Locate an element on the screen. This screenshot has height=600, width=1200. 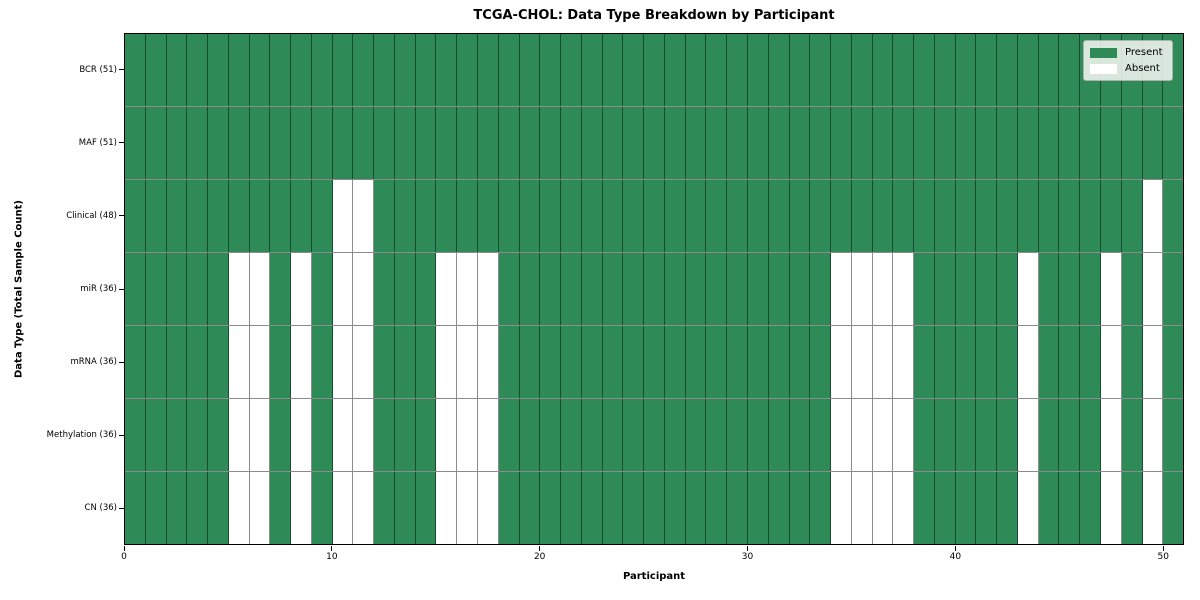
y-tick-label: MAF (51) is located at coordinates (97, 142).